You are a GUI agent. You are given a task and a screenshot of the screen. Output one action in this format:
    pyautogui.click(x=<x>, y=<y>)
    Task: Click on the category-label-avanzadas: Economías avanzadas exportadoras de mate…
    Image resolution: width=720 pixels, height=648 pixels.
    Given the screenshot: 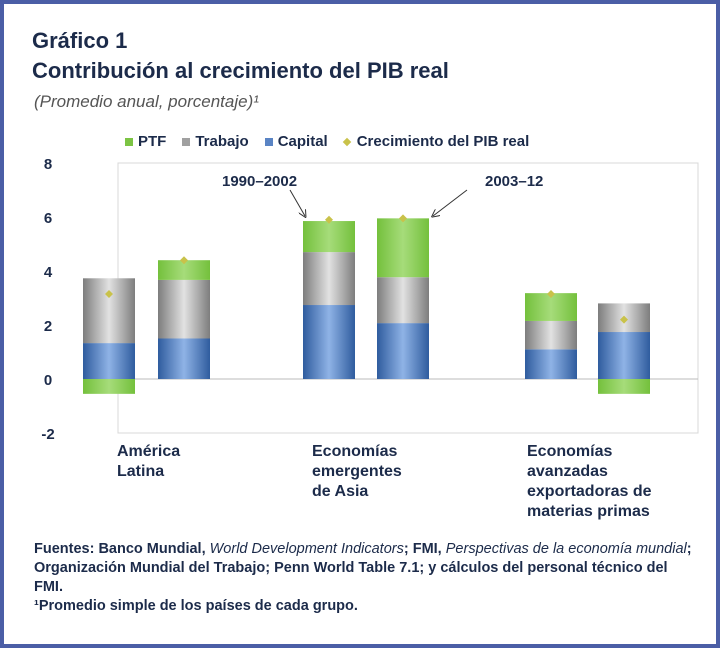 What is the action you would take?
    pyautogui.click(x=589, y=482)
    